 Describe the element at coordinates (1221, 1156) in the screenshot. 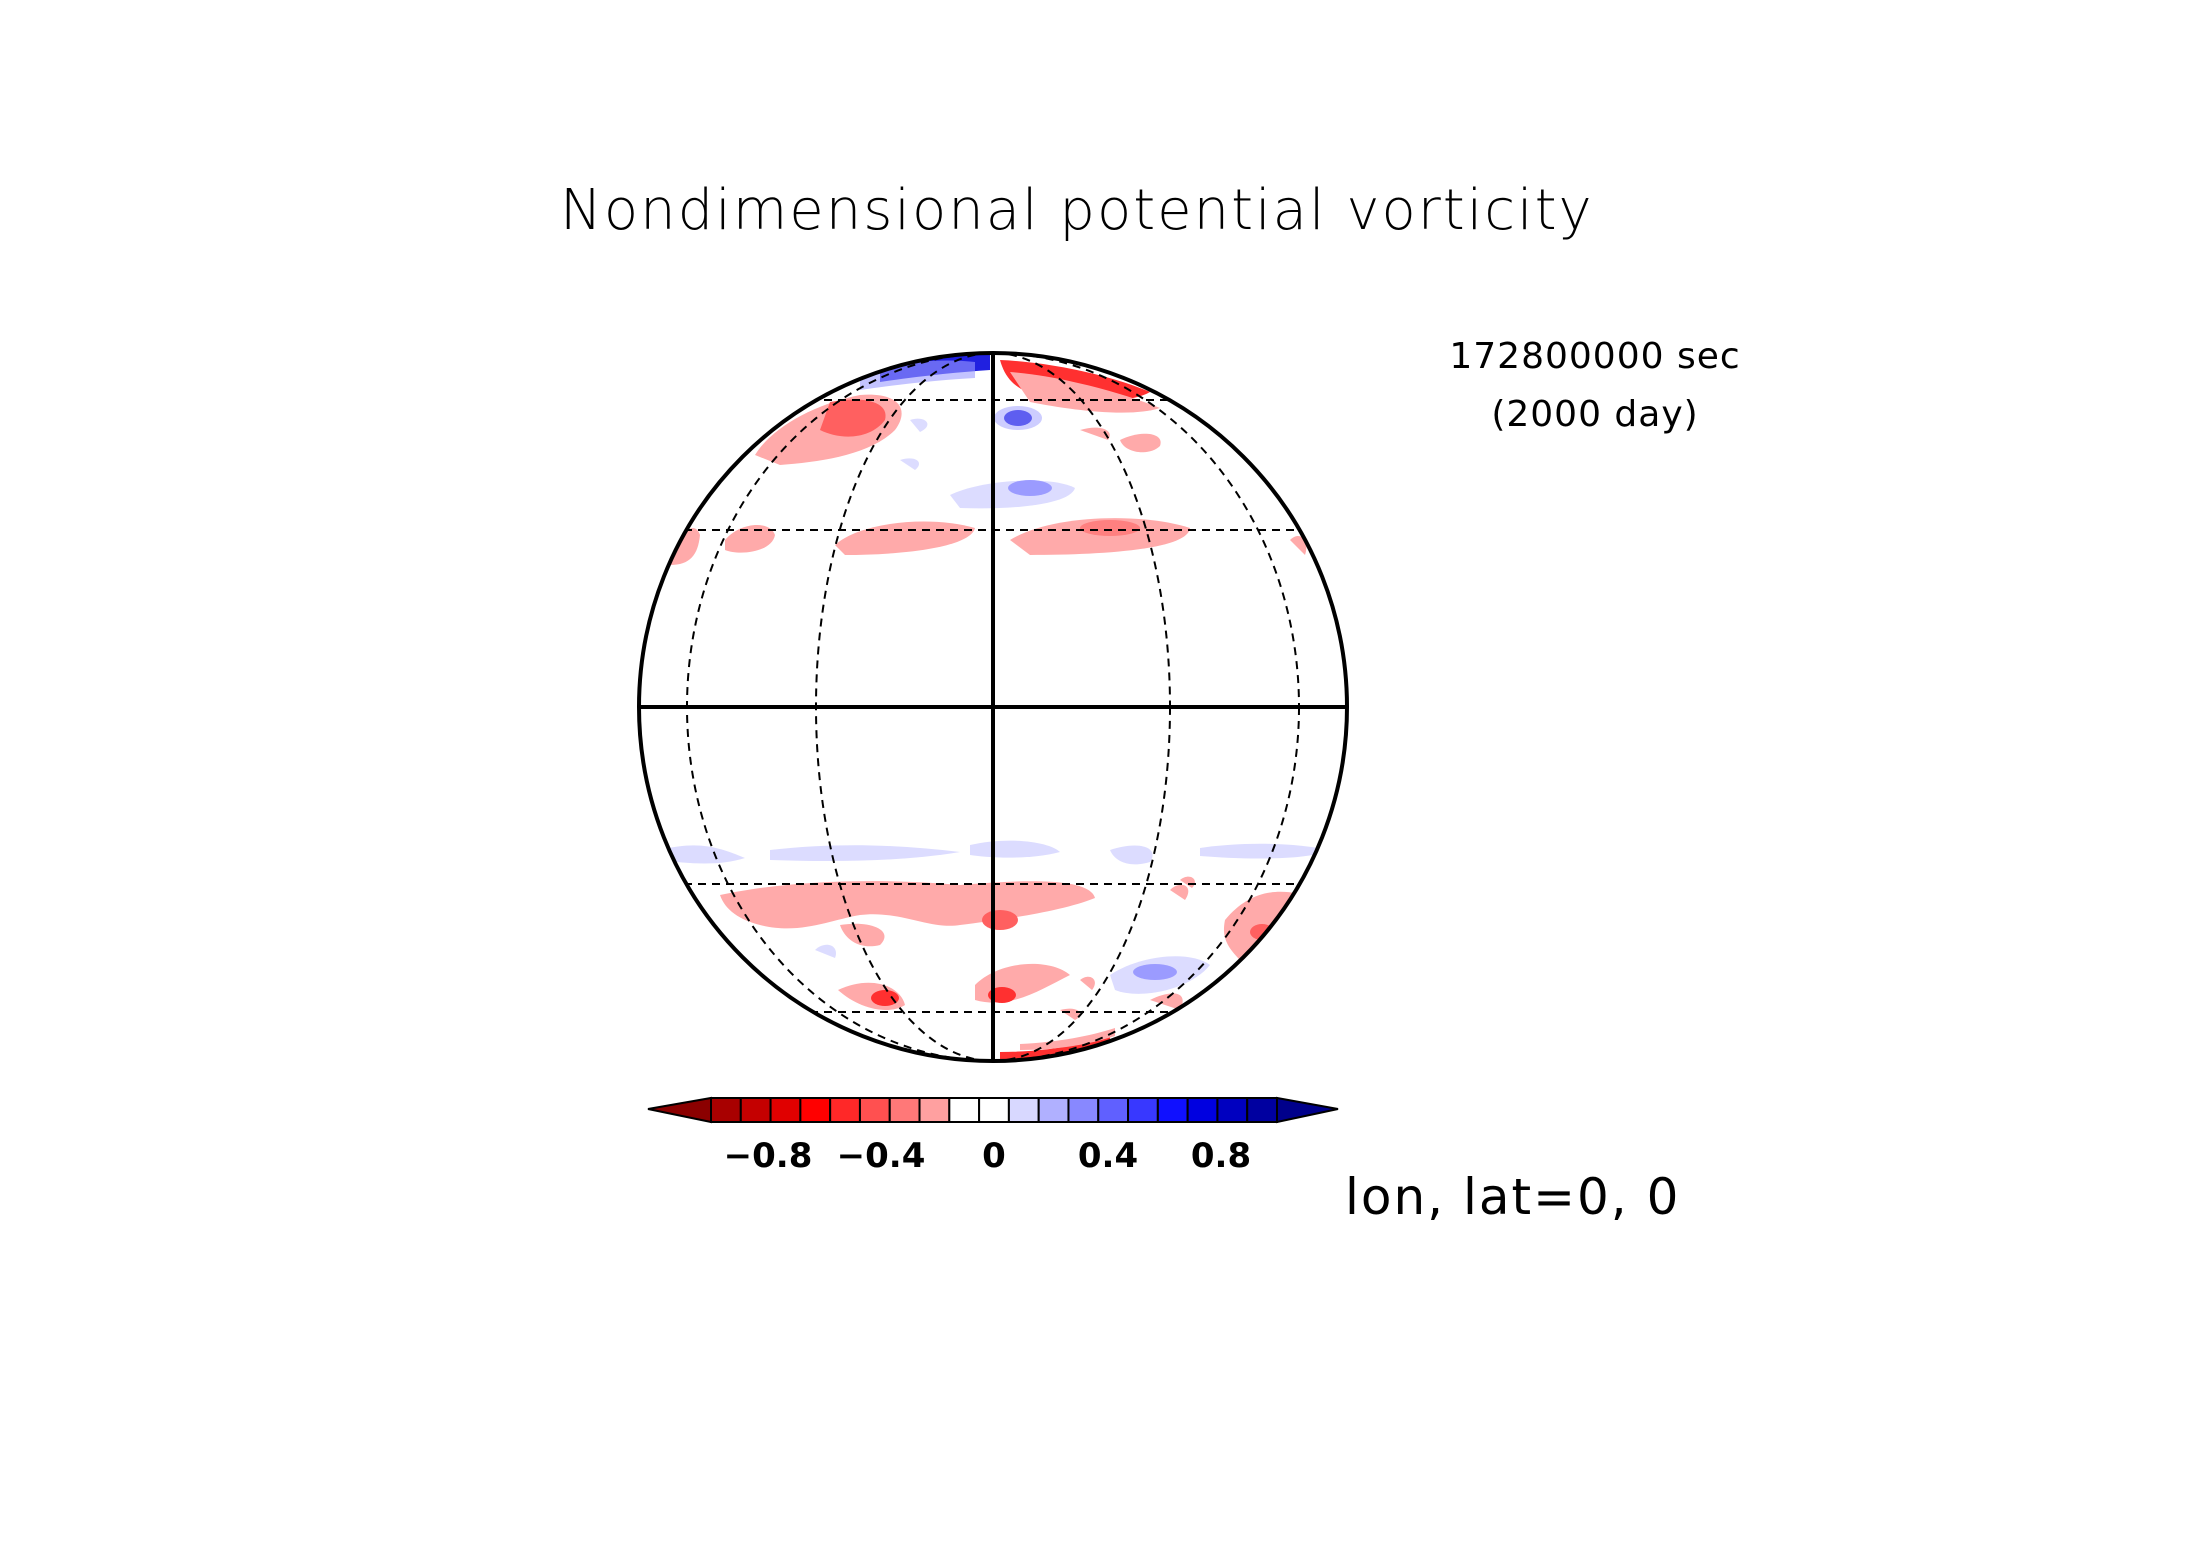

I see `colorbar-tick-label: 0.8` at that location.